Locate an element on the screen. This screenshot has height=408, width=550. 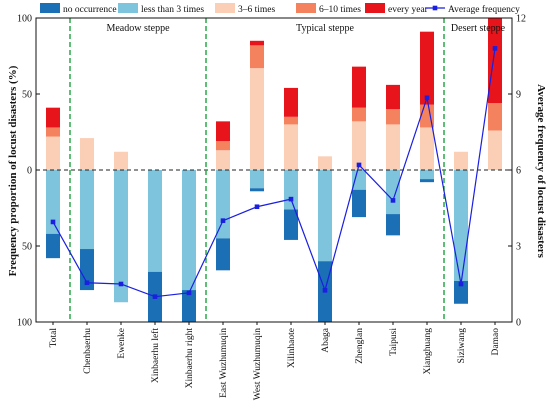
x-tick-label: Chenbaerhu is located at coordinates (88, 351).